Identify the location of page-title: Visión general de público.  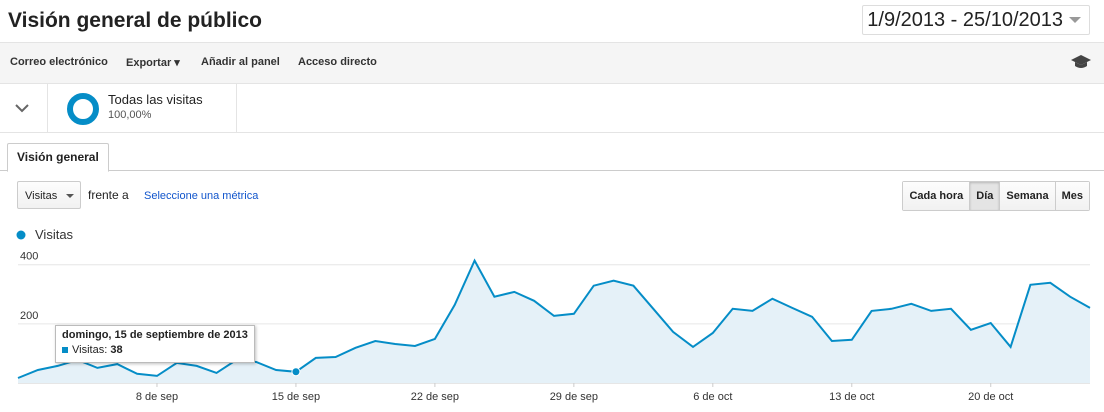
(135, 20).